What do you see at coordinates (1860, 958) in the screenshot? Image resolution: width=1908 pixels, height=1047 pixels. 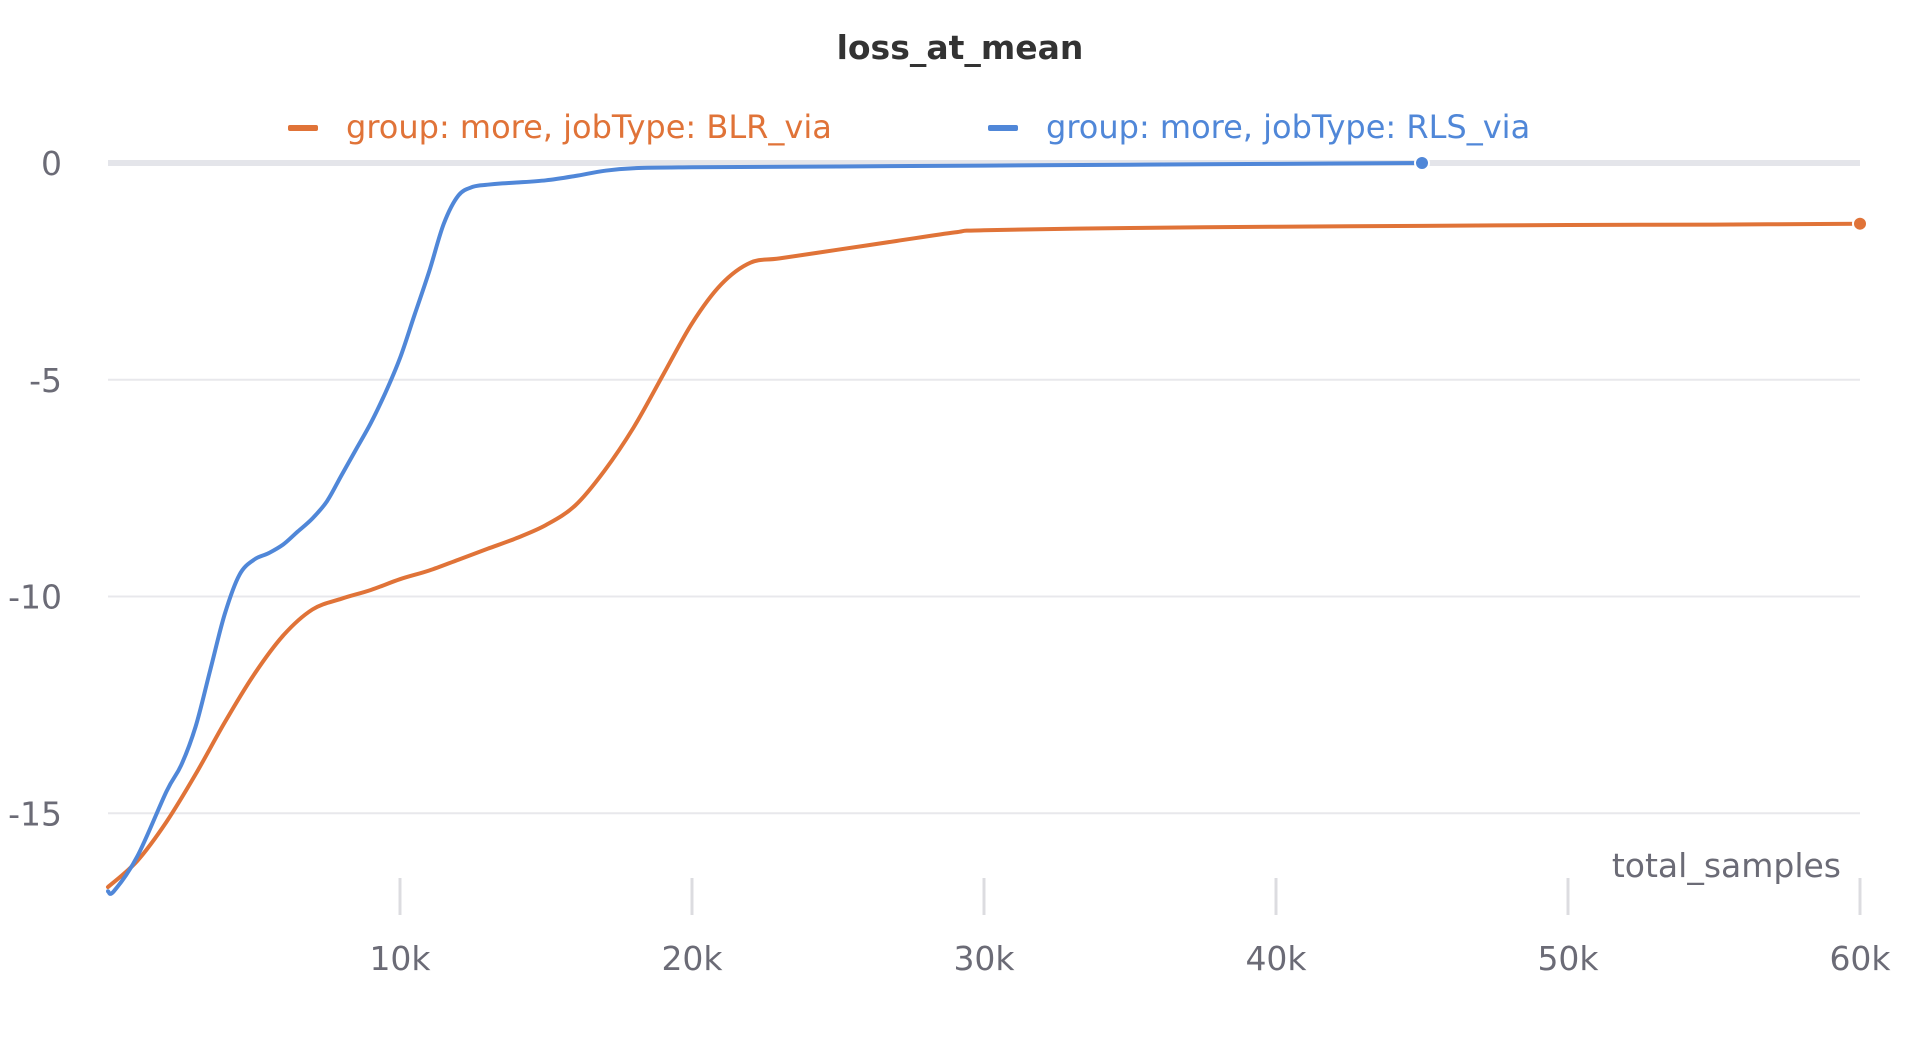 I see `x-tick-label-5: 60k` at bounding box center [1860, 958].